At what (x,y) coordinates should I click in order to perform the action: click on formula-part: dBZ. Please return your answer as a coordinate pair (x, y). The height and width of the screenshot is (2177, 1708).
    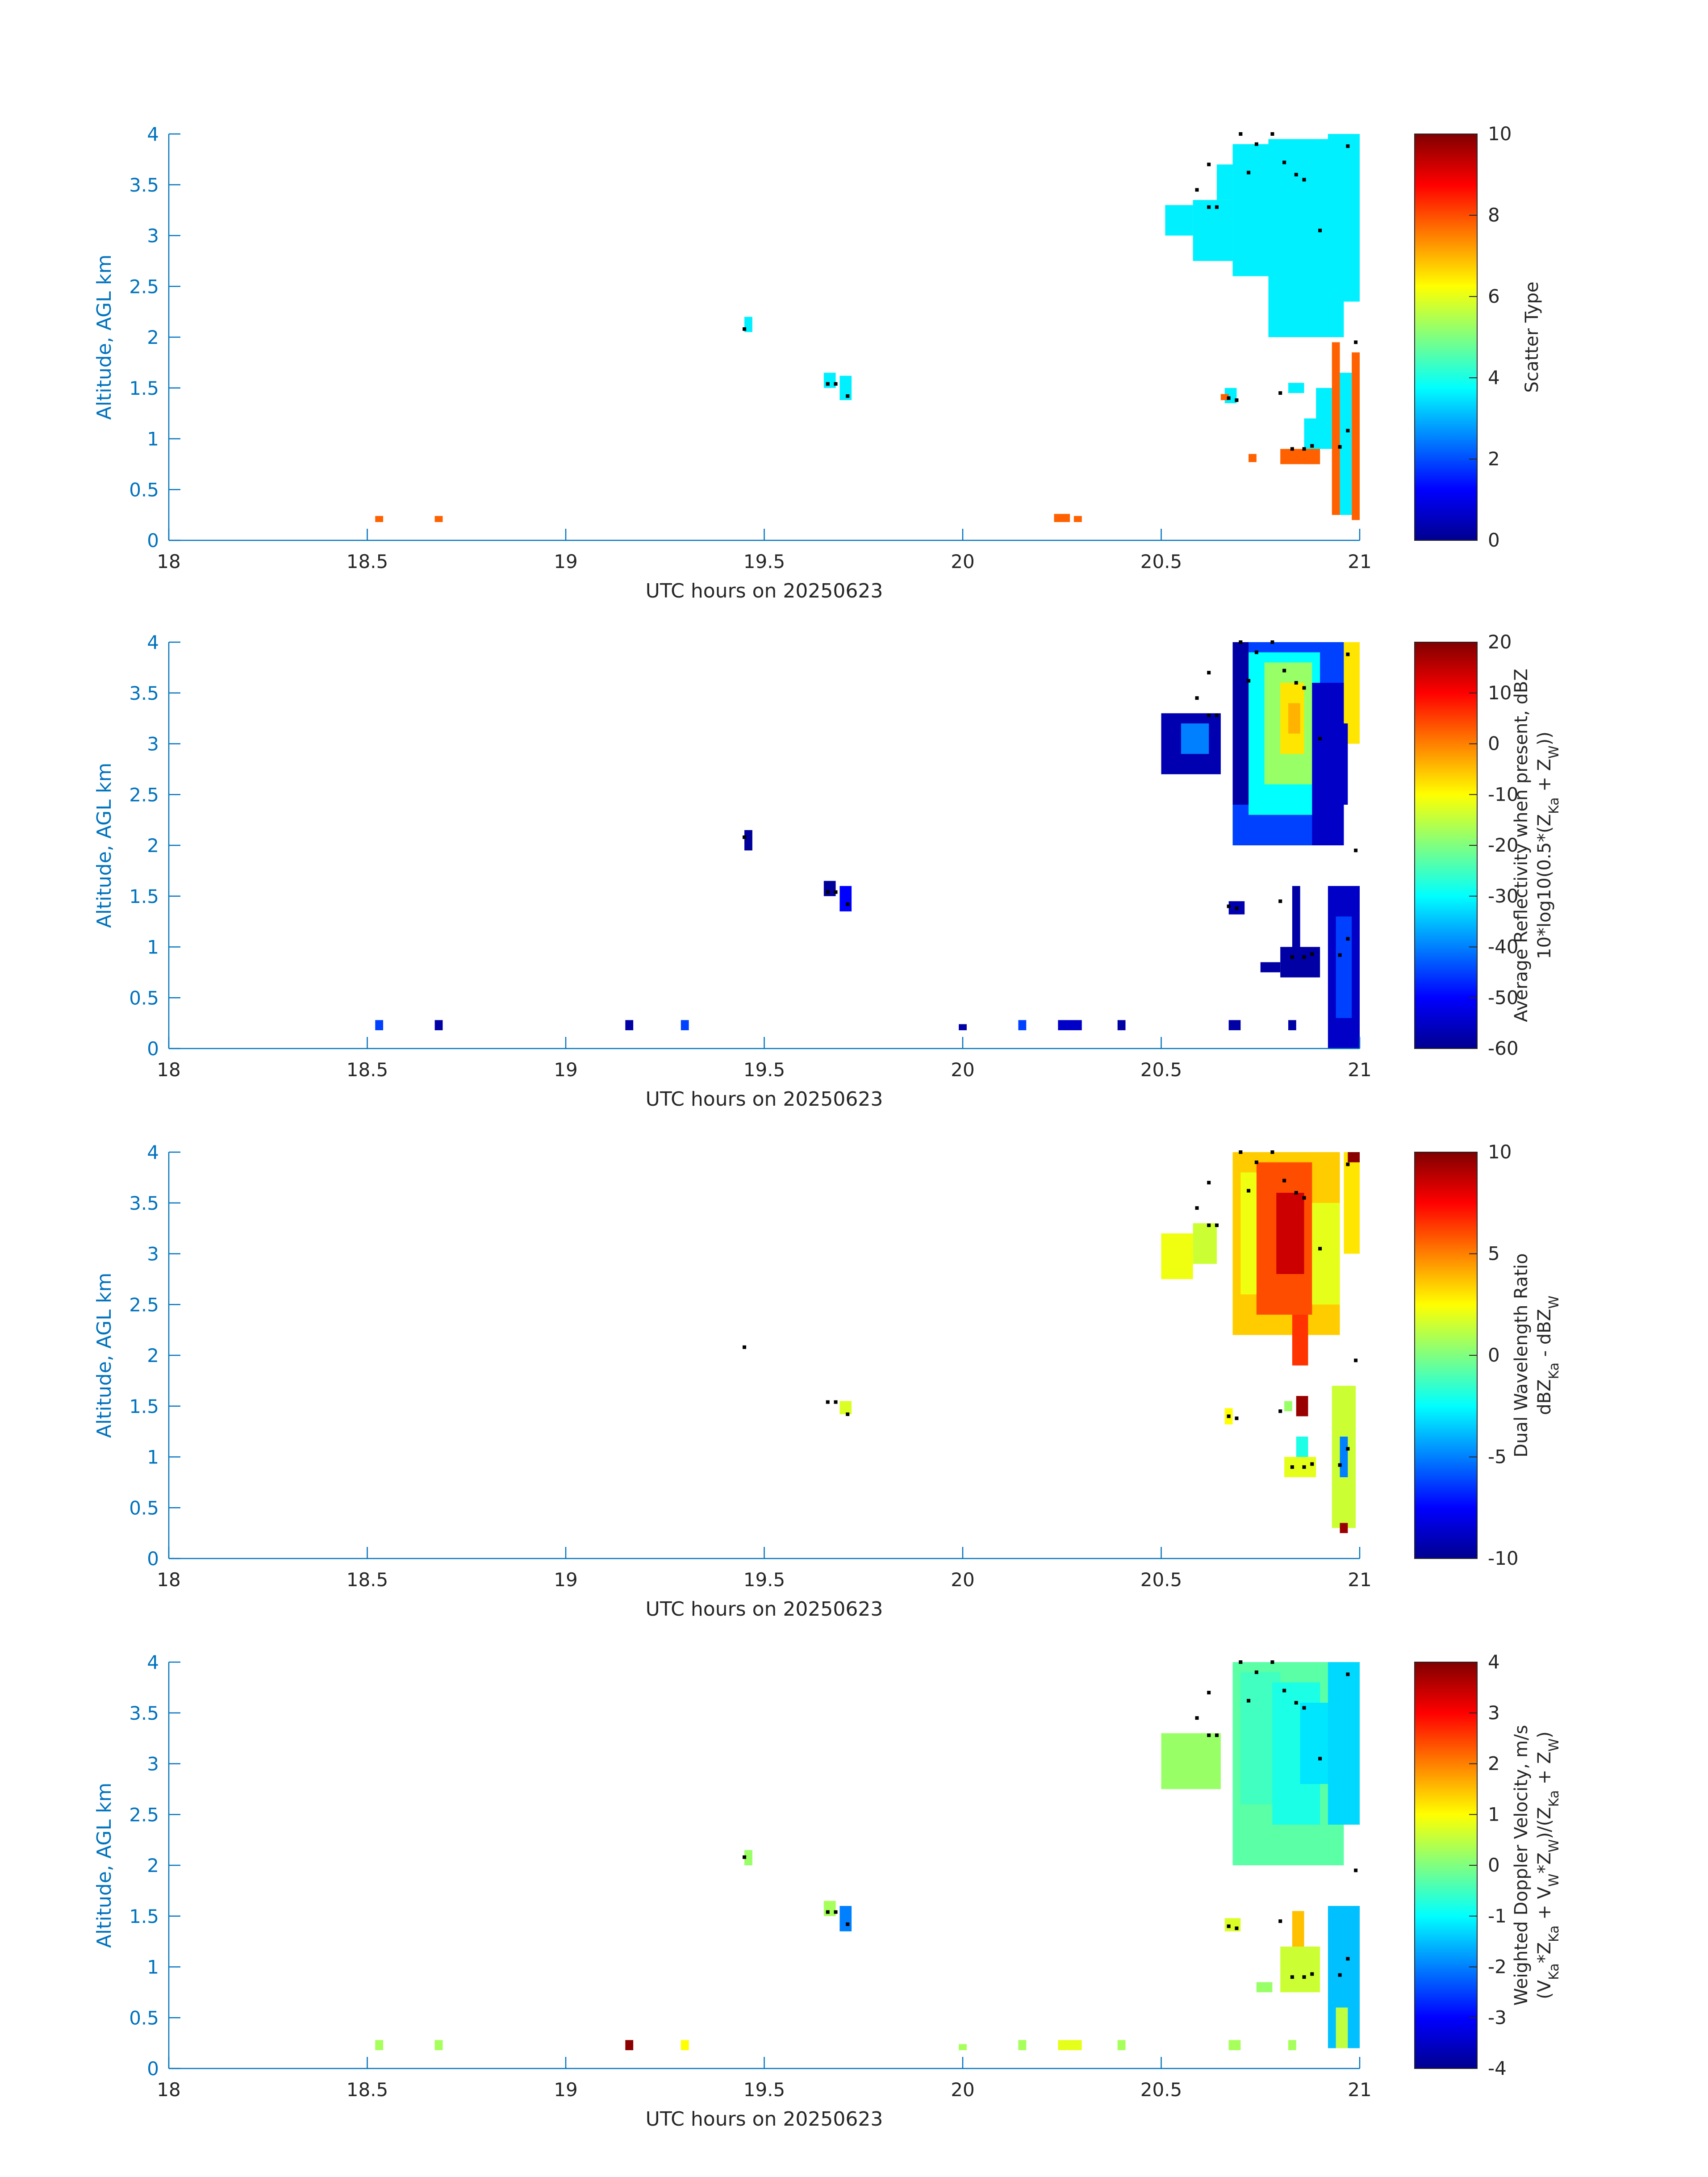
    Looking at the image, I should click on (1544, 1397).